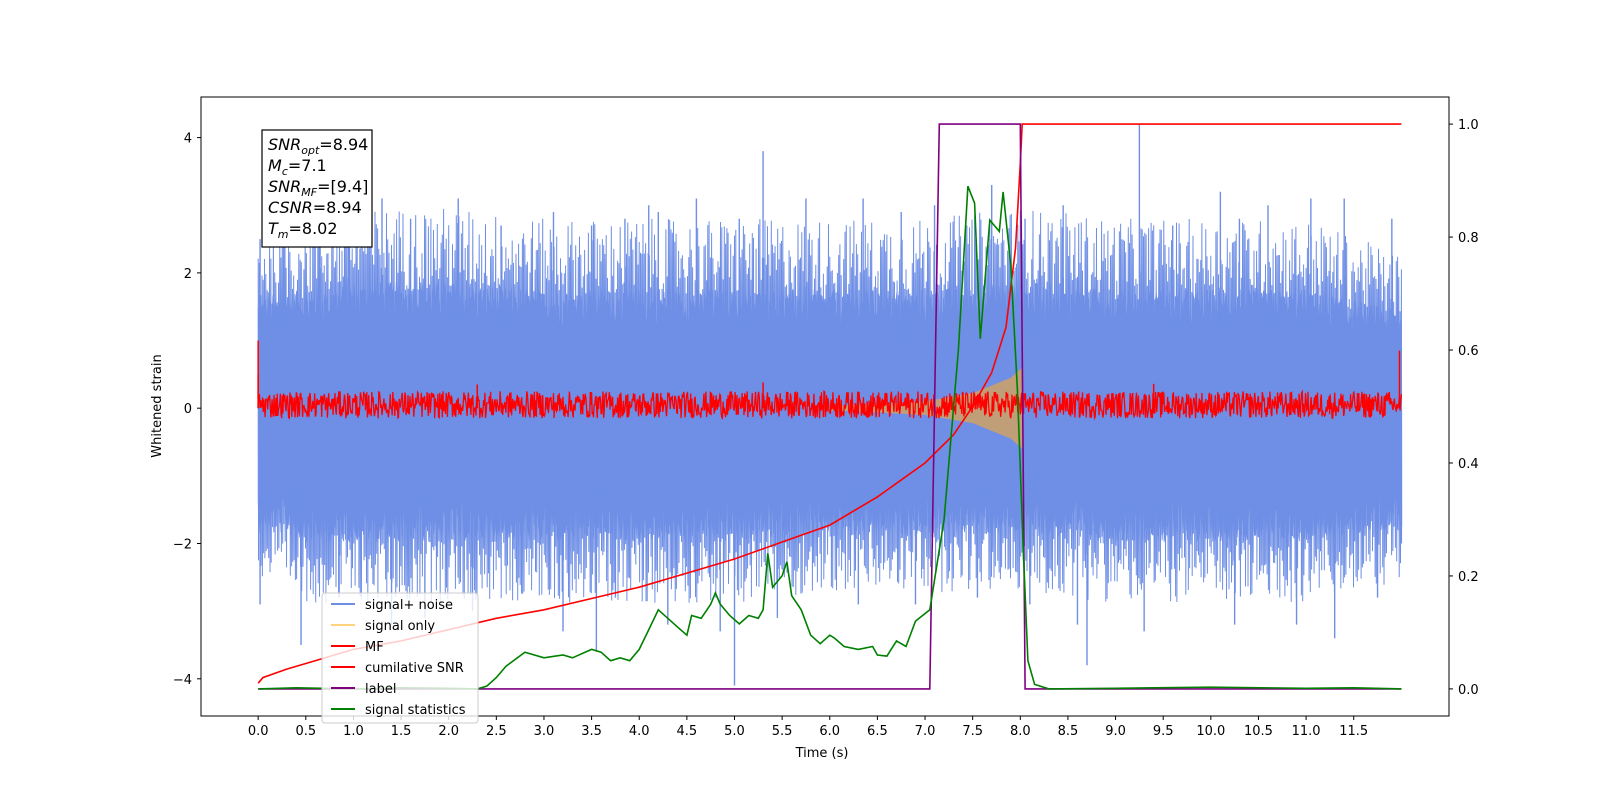 The width and height of the screenshot is (1600, 800). Describe the element at coordinates (925, 731) in the screenshot. I see `x-tick-label: 7.0` at that location.